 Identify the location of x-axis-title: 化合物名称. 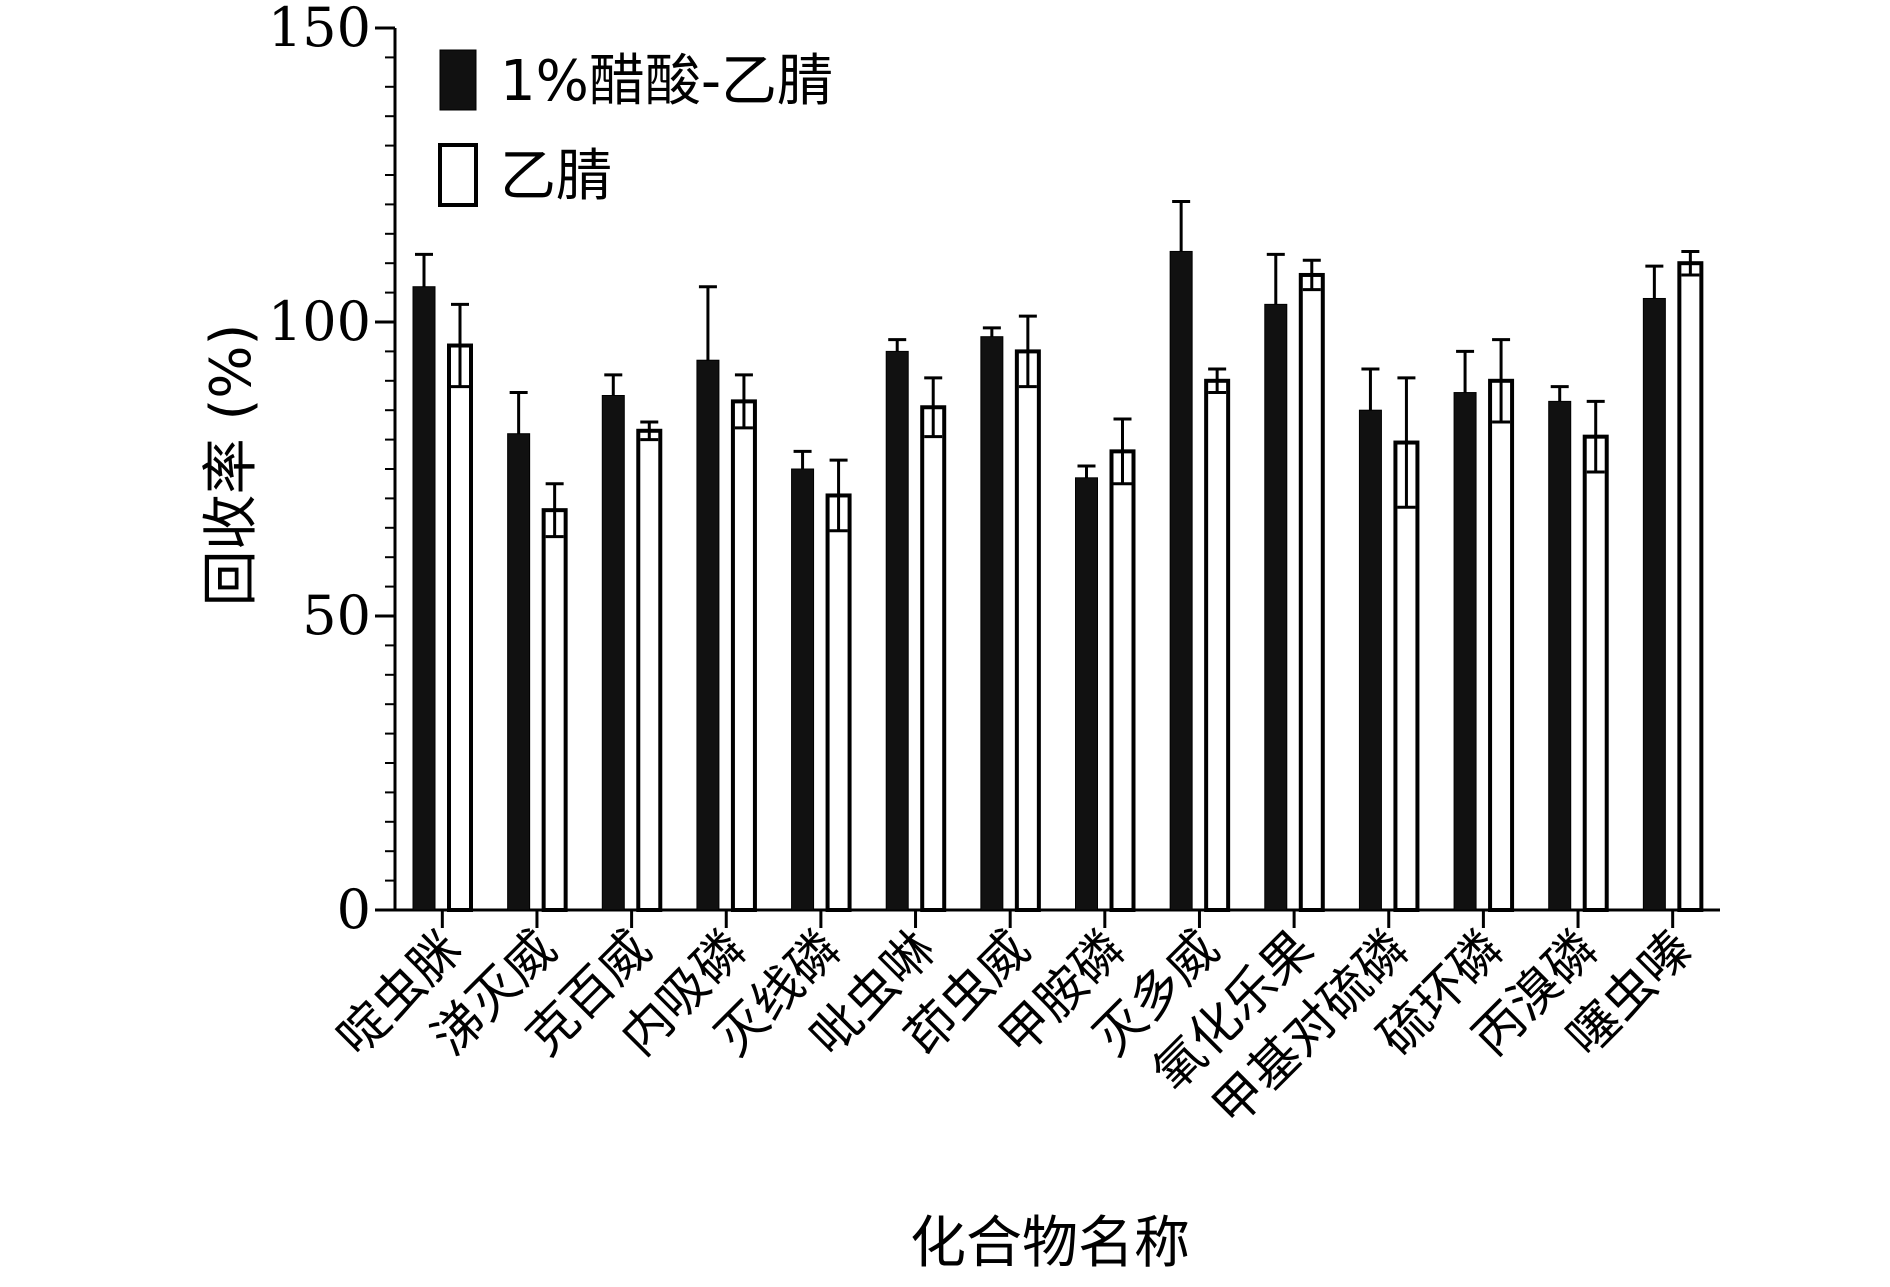
(1050, 1243).